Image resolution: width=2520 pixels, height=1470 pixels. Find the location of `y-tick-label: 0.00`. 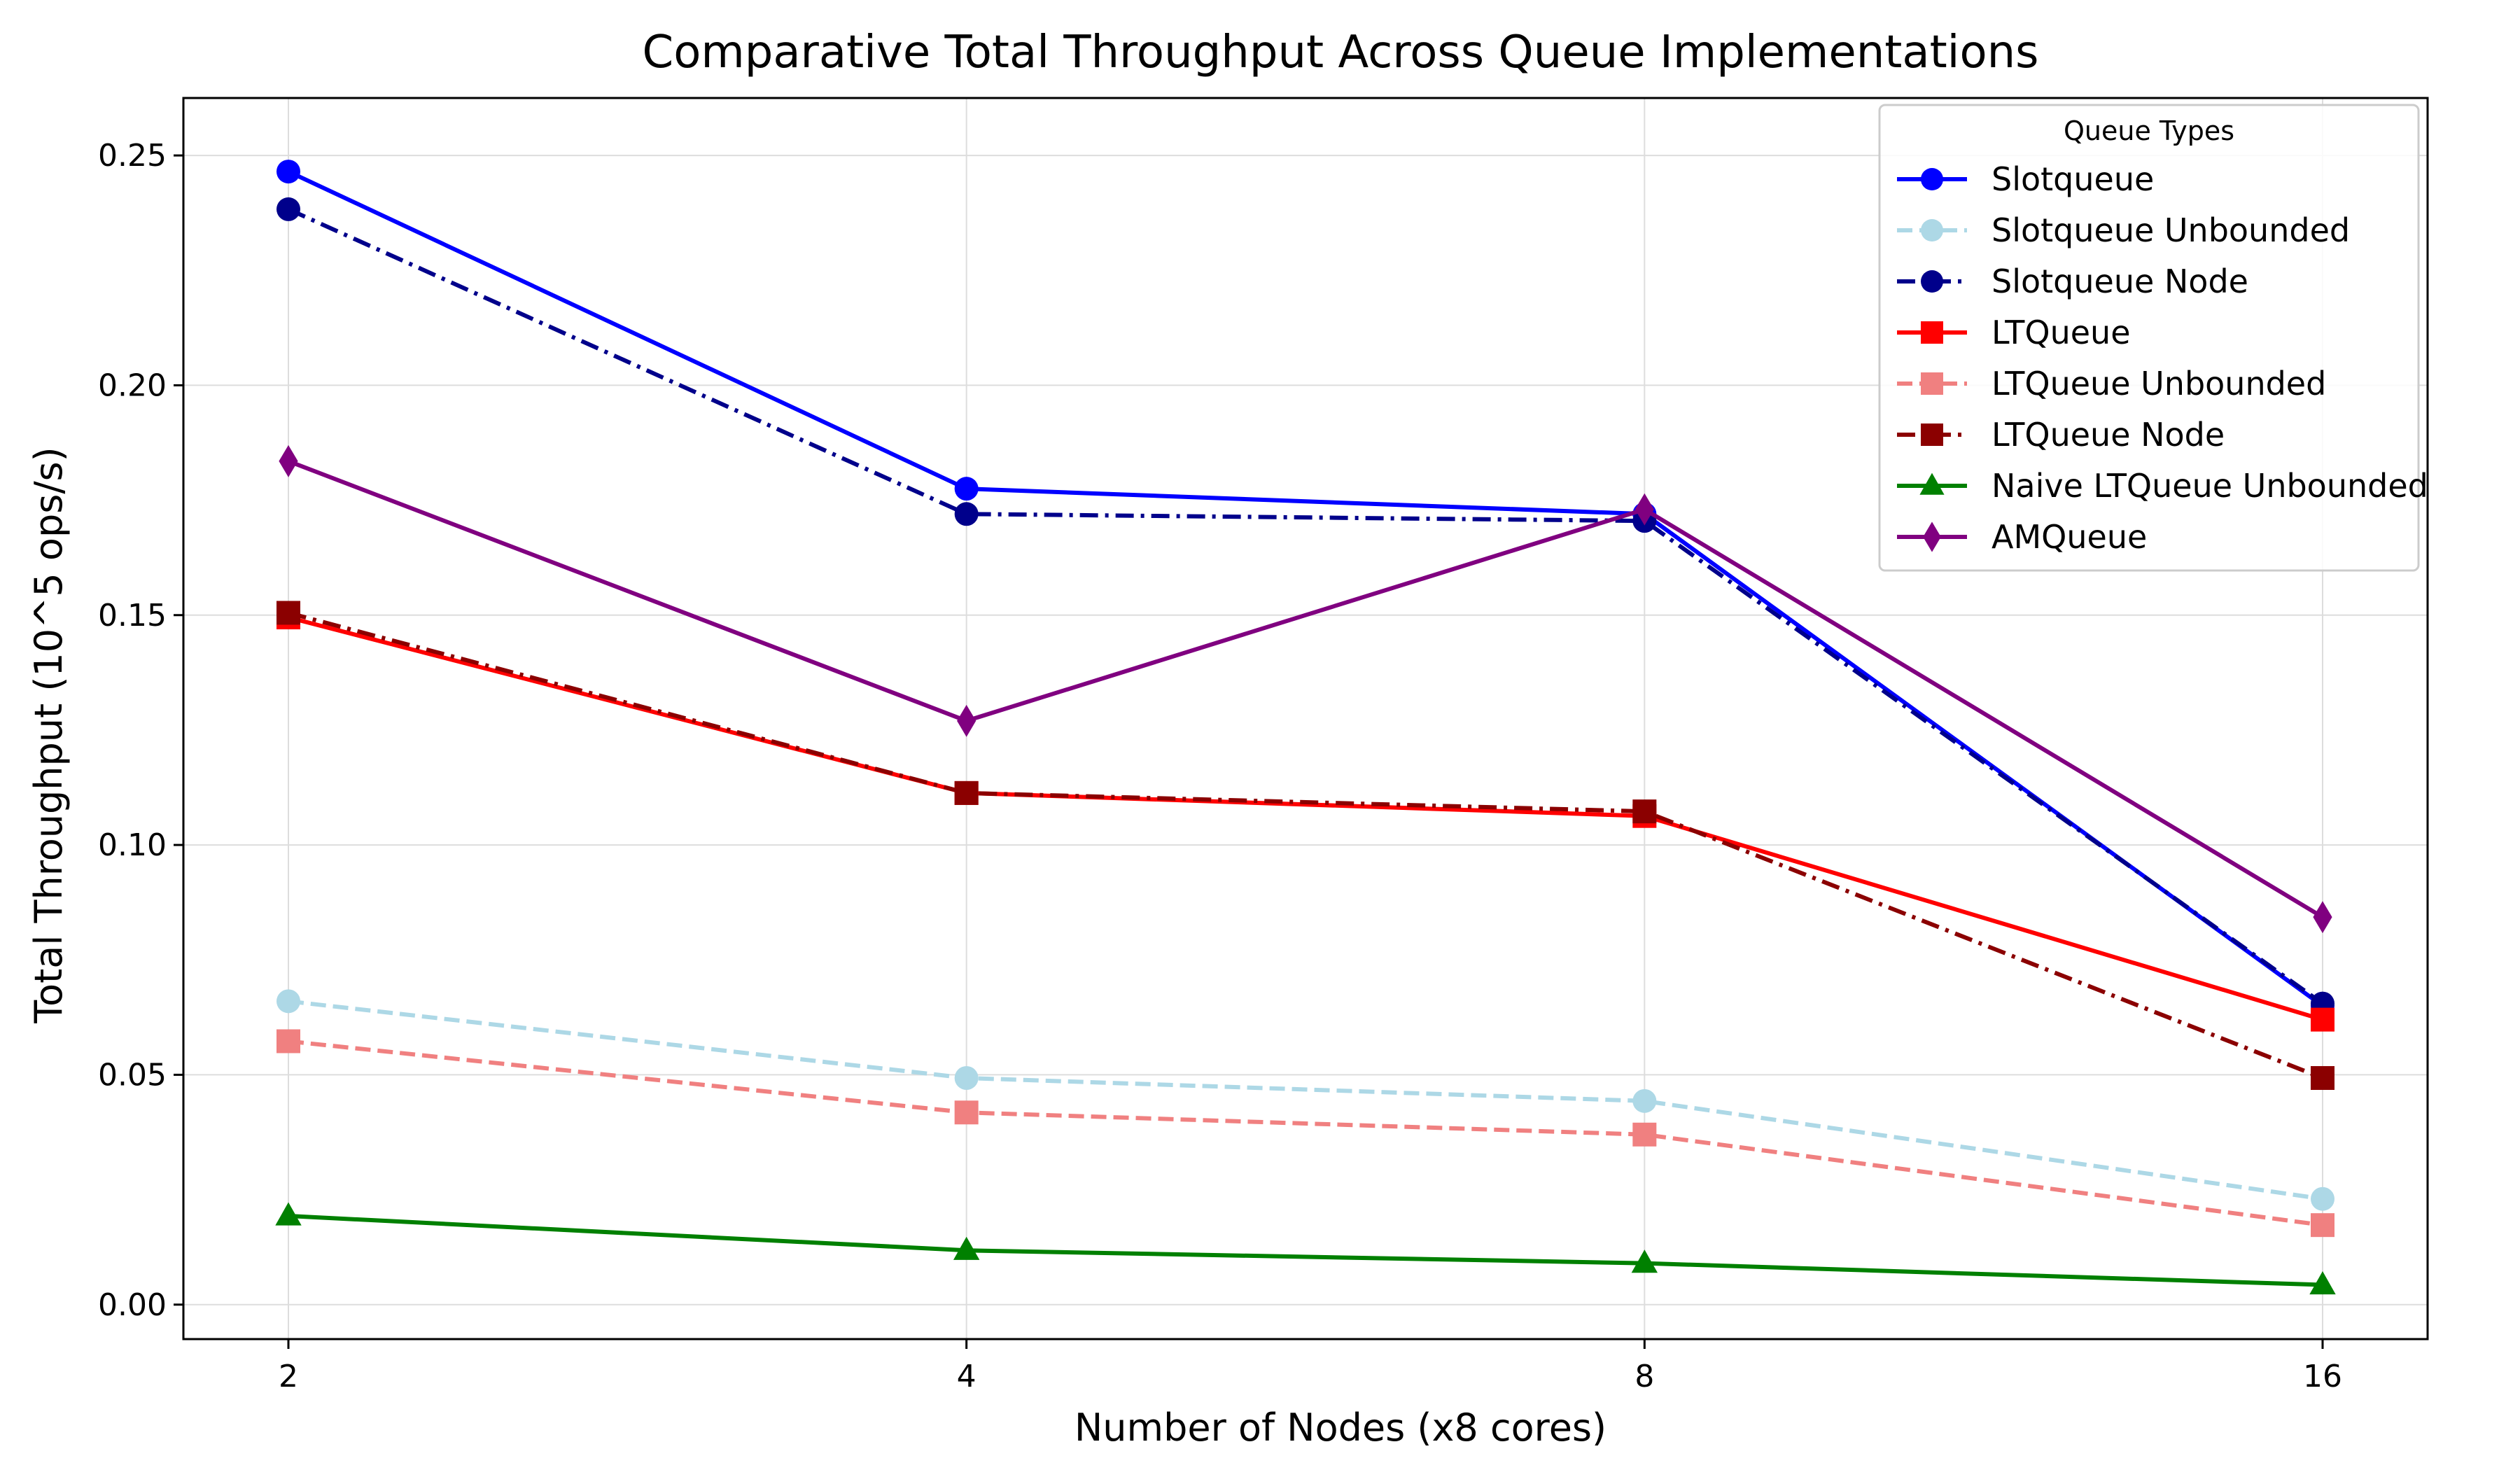

y-tick-label: 0.00 is located at coordinates (132, 1305).